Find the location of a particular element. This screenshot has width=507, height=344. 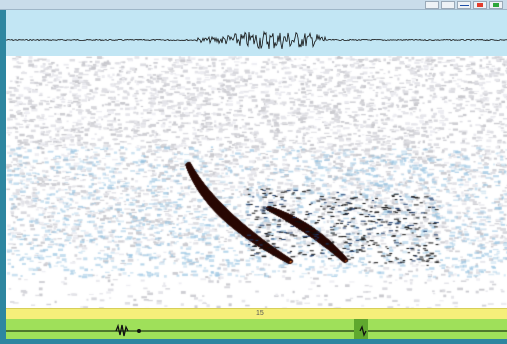

overview-trace is located at coordinates (256, 329).